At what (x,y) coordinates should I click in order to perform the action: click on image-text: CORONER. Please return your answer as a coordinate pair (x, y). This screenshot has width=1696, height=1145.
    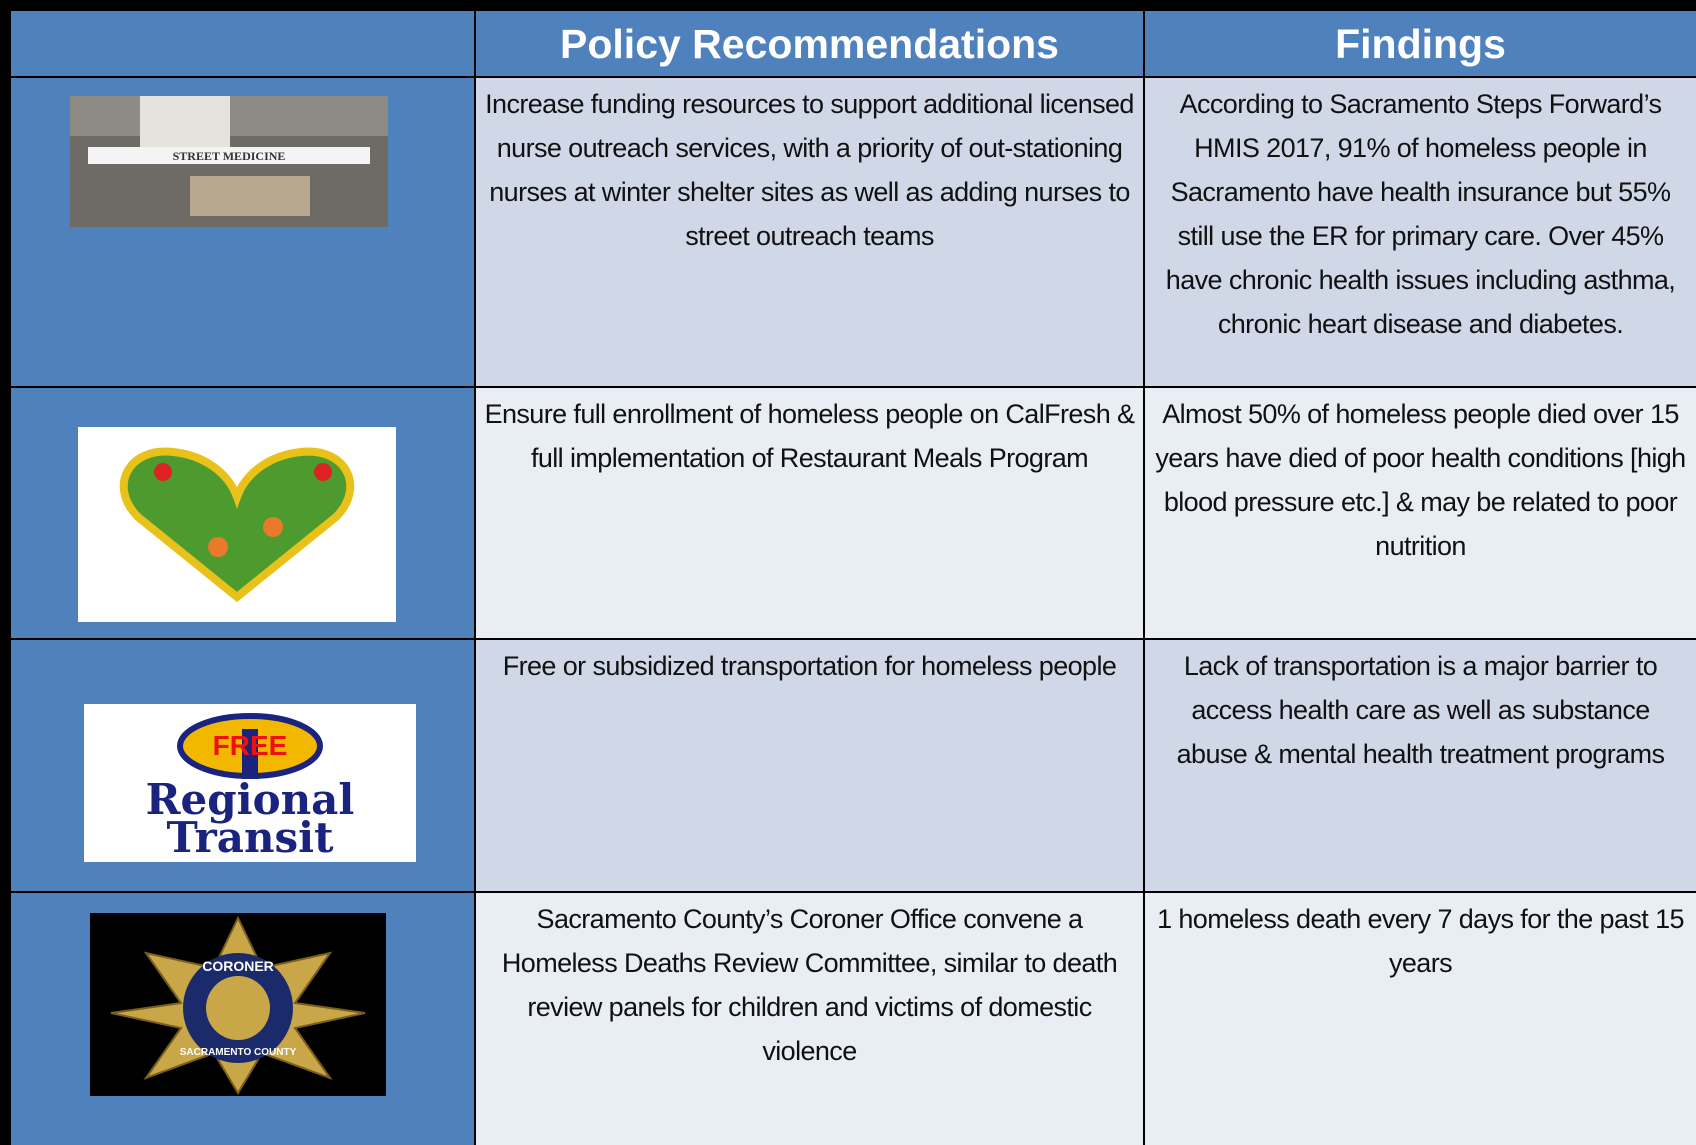
    Looking at the image, I should click on (238, 966).